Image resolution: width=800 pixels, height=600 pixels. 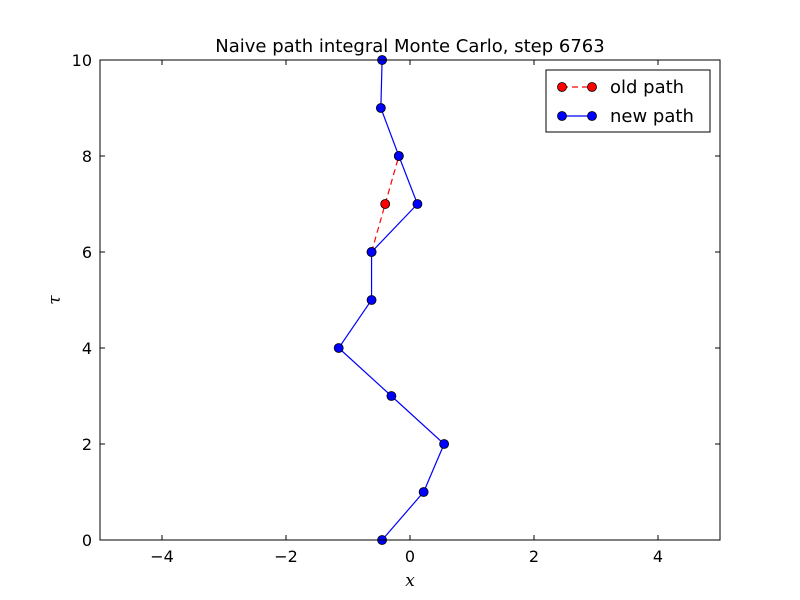 I want to click on y-tick-label: 6, so click(x=87, y=252).